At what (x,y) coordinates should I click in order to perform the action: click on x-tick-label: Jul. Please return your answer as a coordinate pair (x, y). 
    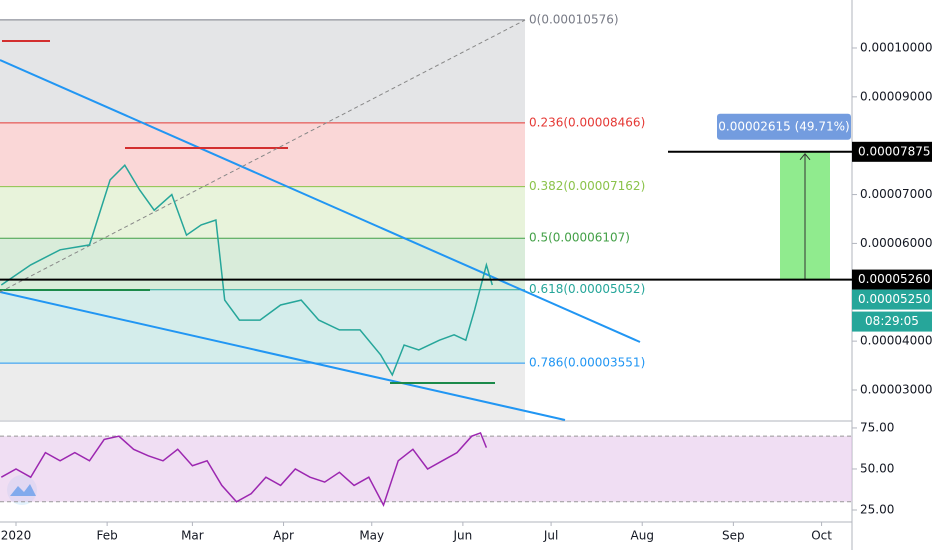
    Looking at the image, I should click on (550, 536).